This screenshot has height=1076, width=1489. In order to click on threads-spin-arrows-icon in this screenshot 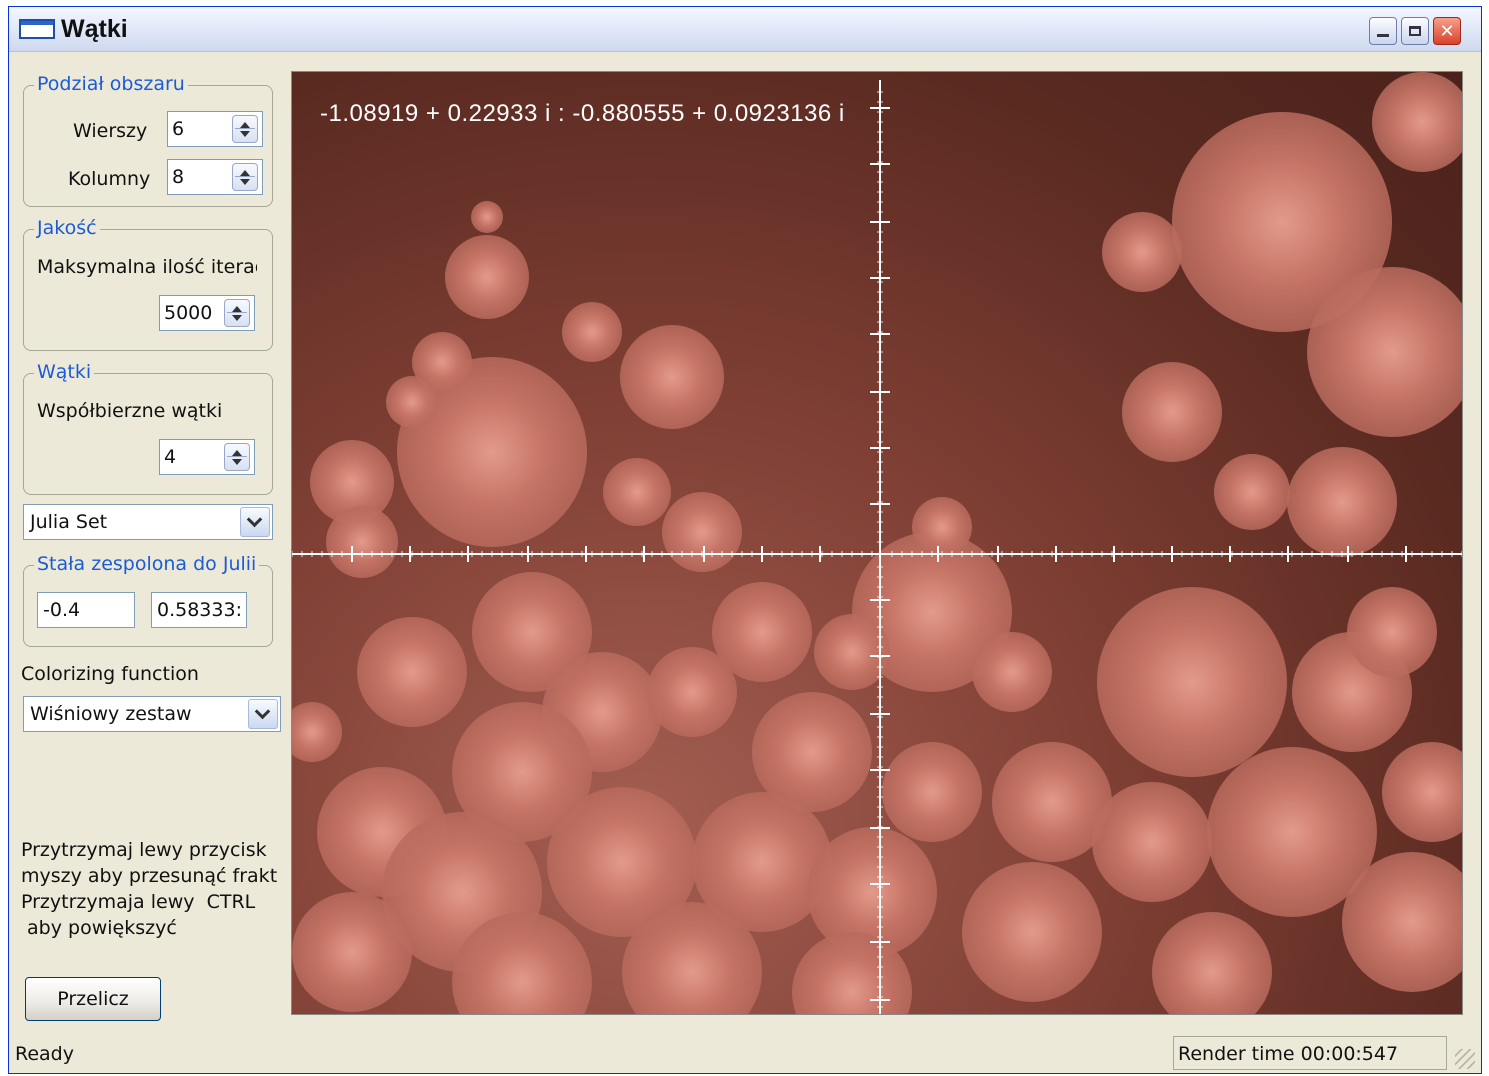, I will do `click(237, 457)`.